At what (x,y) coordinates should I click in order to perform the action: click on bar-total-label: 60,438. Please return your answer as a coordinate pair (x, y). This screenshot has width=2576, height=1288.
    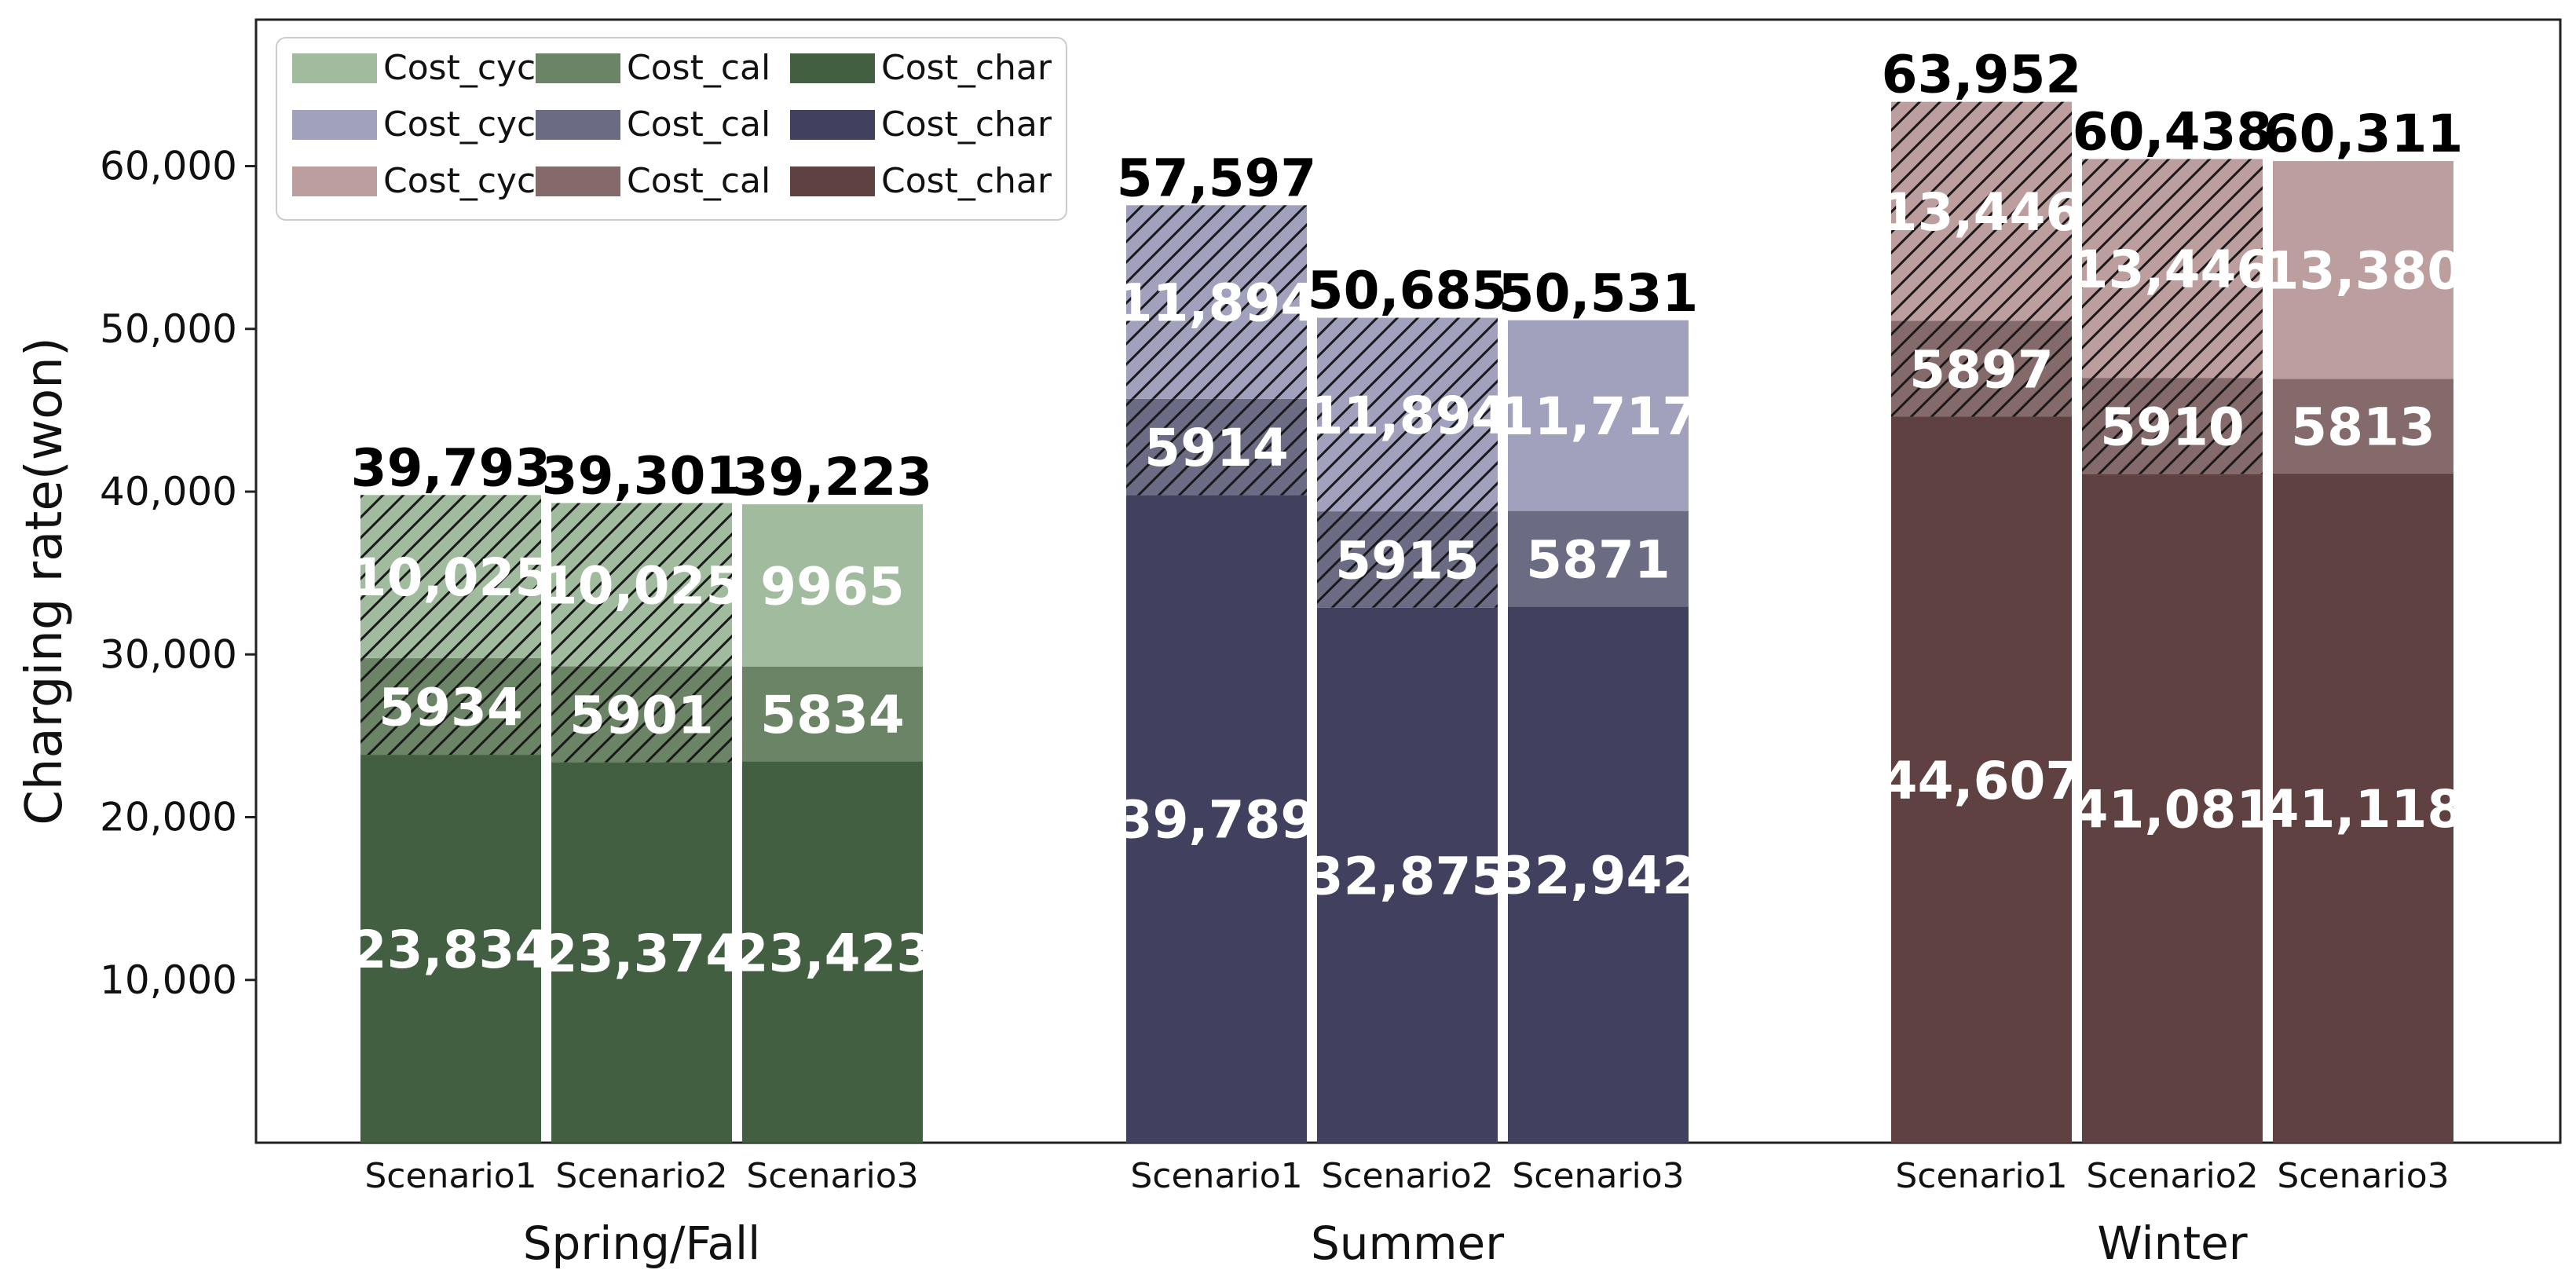
    Looking at the image, I should click on (2173, 132).